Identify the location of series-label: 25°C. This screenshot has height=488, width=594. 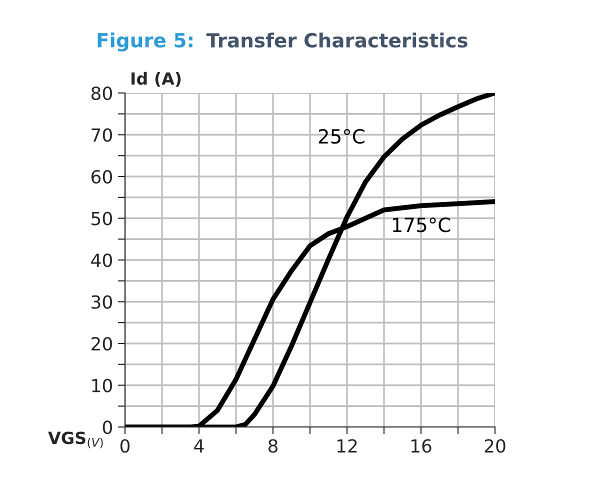
(341, 136).